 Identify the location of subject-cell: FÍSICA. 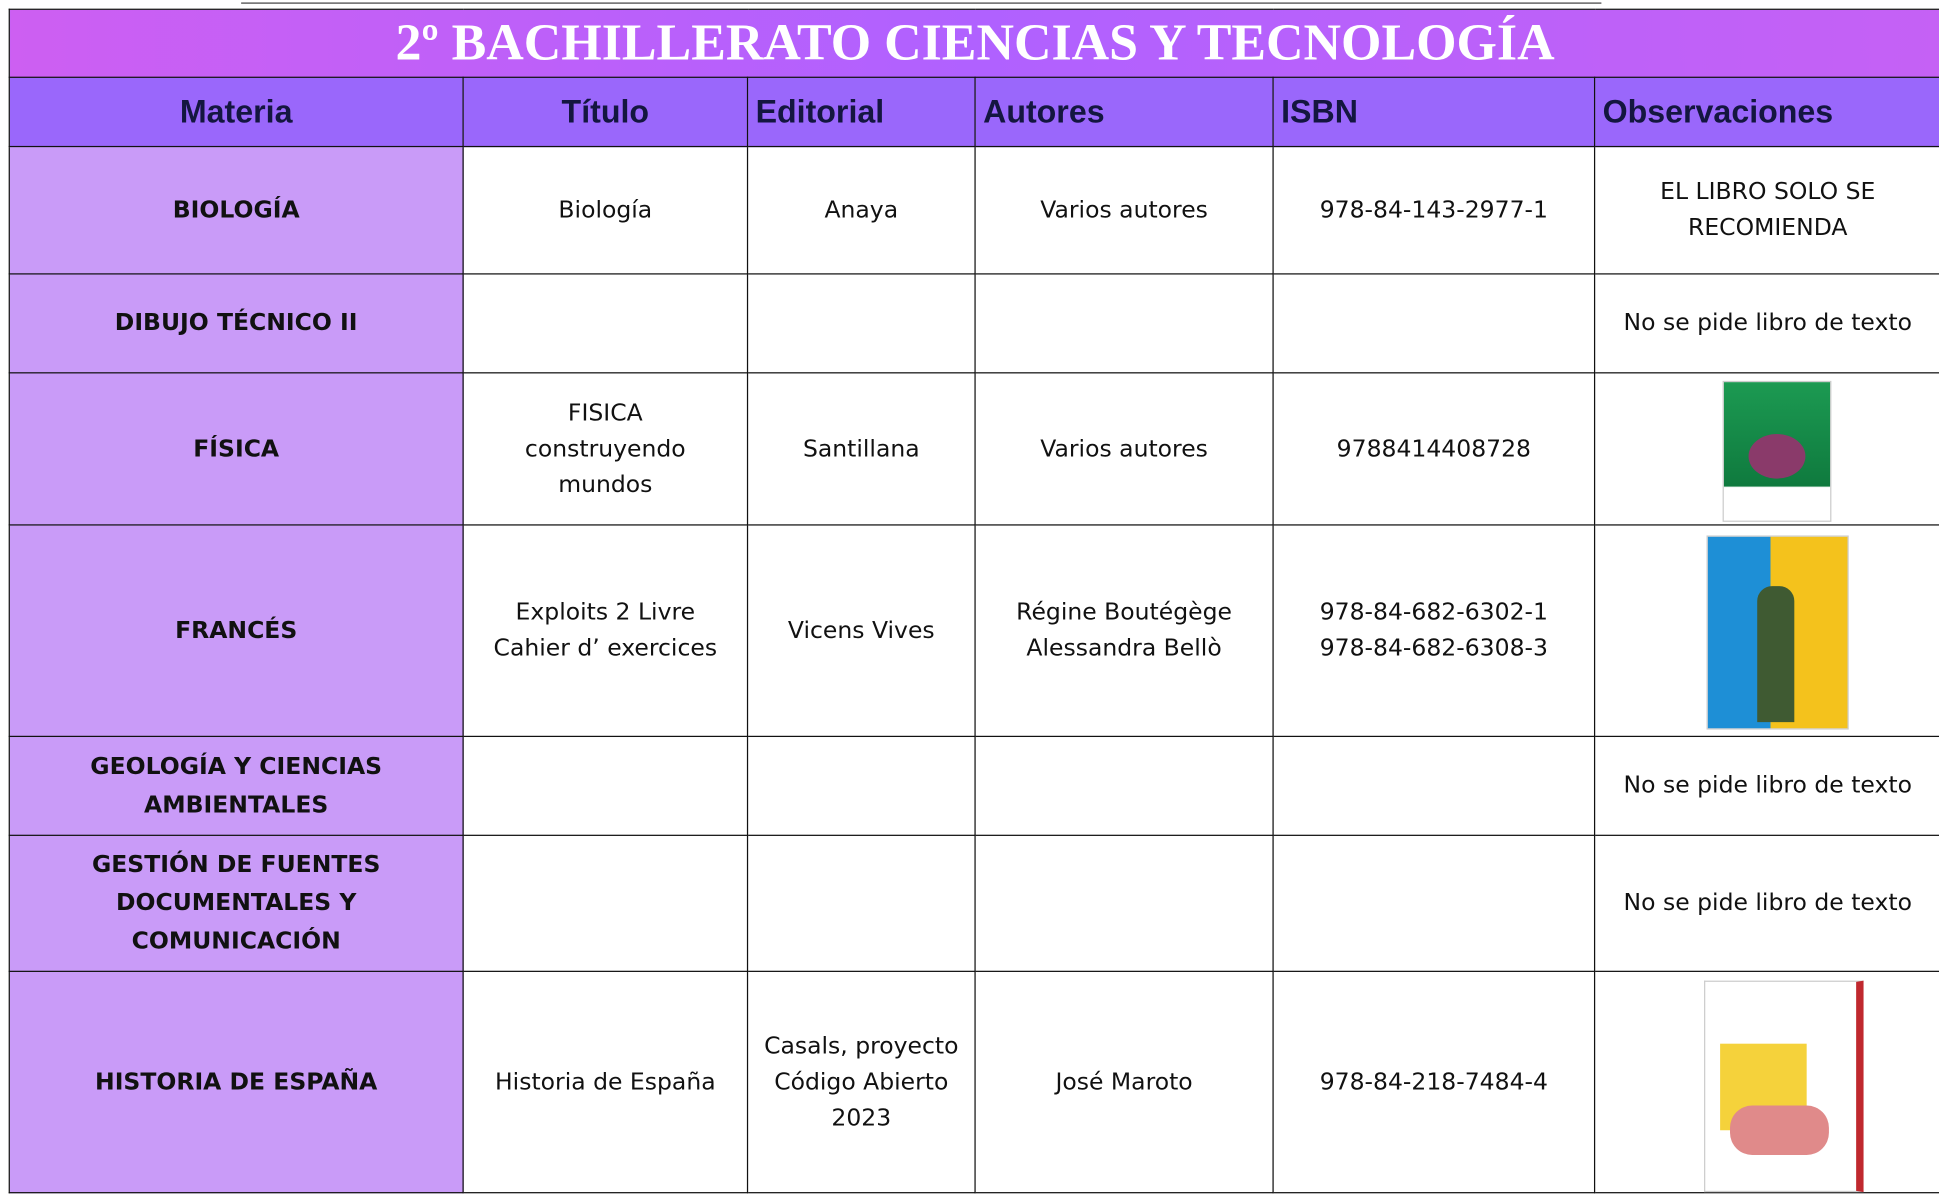
(236, 449).